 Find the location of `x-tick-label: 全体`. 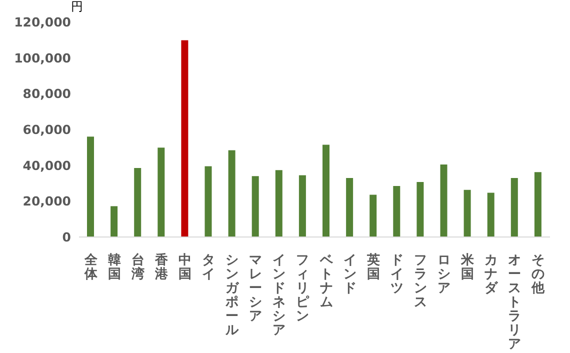

x-tick-label: 全体 is located at coordinates (90, 267).